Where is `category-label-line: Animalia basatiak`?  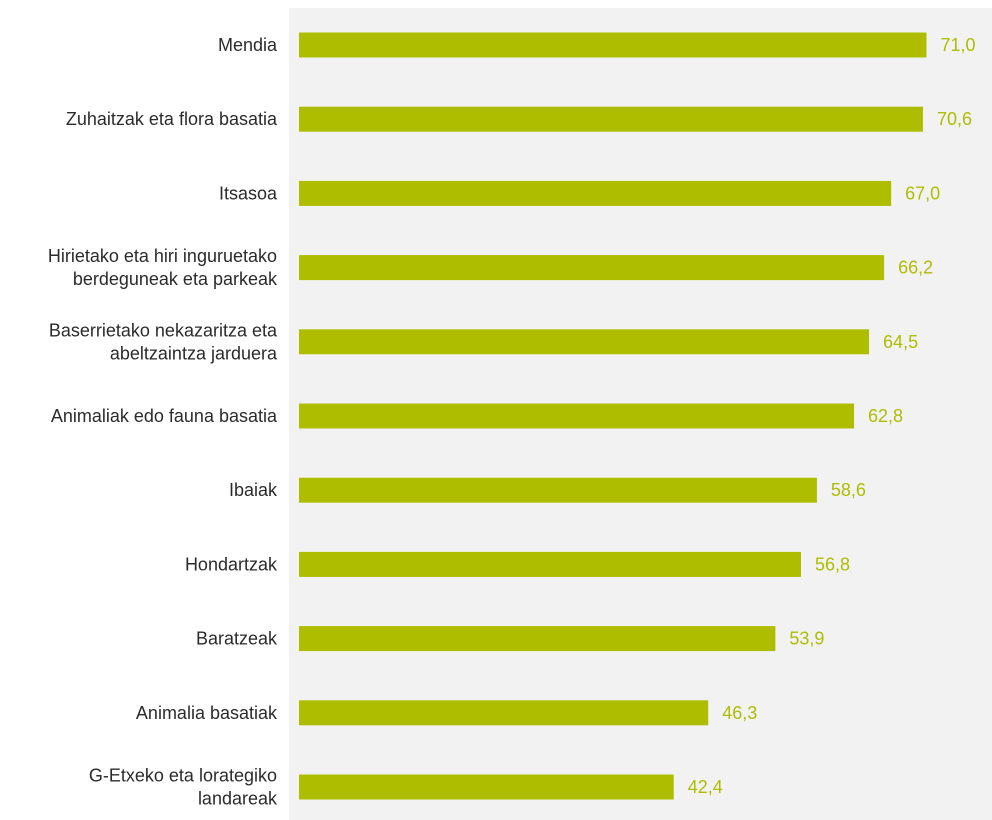 category-label-line: Animalia basatiak is located at coordinates (207, 713).